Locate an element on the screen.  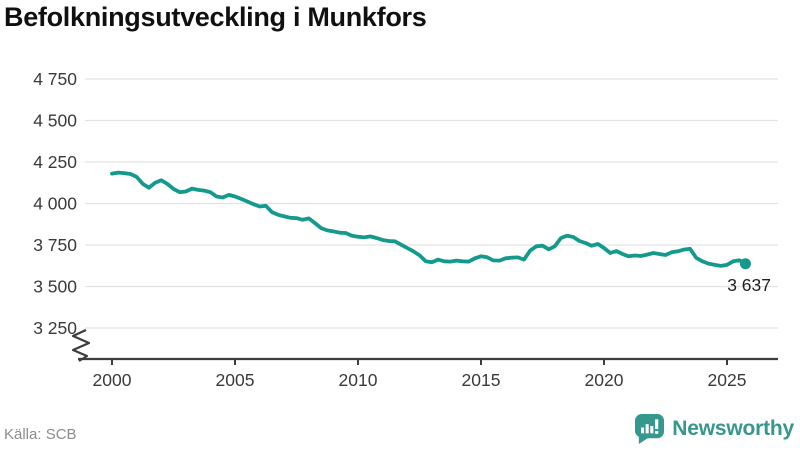
last-value-label: 3 637 is located at coordinates (749, 285).